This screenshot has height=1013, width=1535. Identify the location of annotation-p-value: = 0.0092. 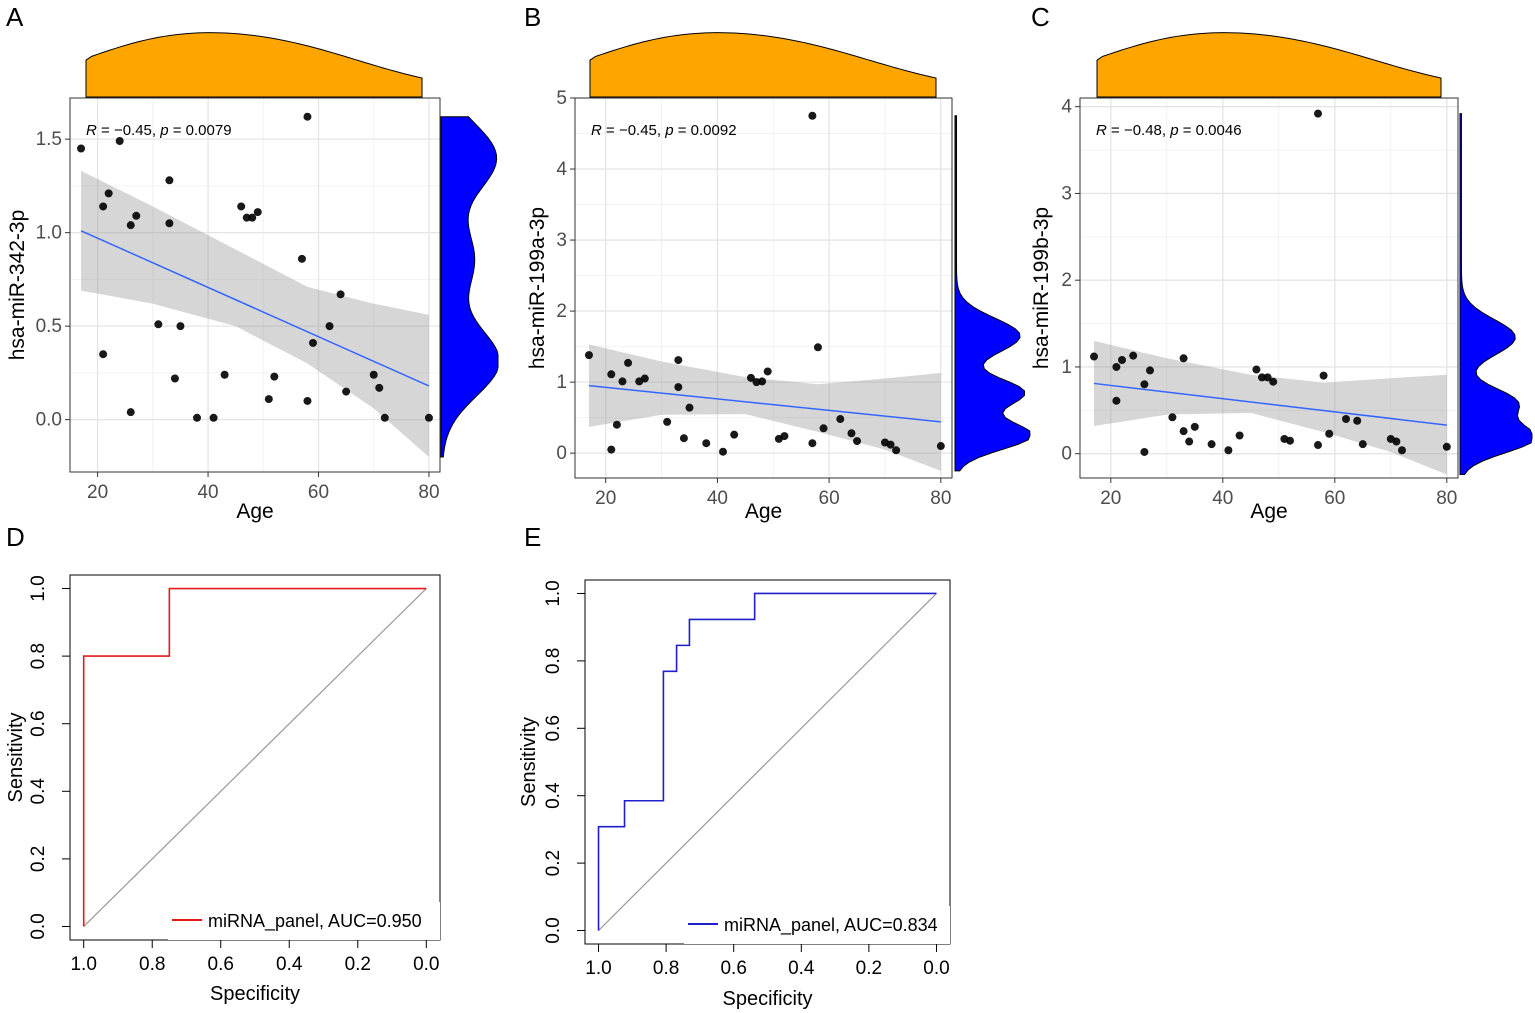
(705, 130).